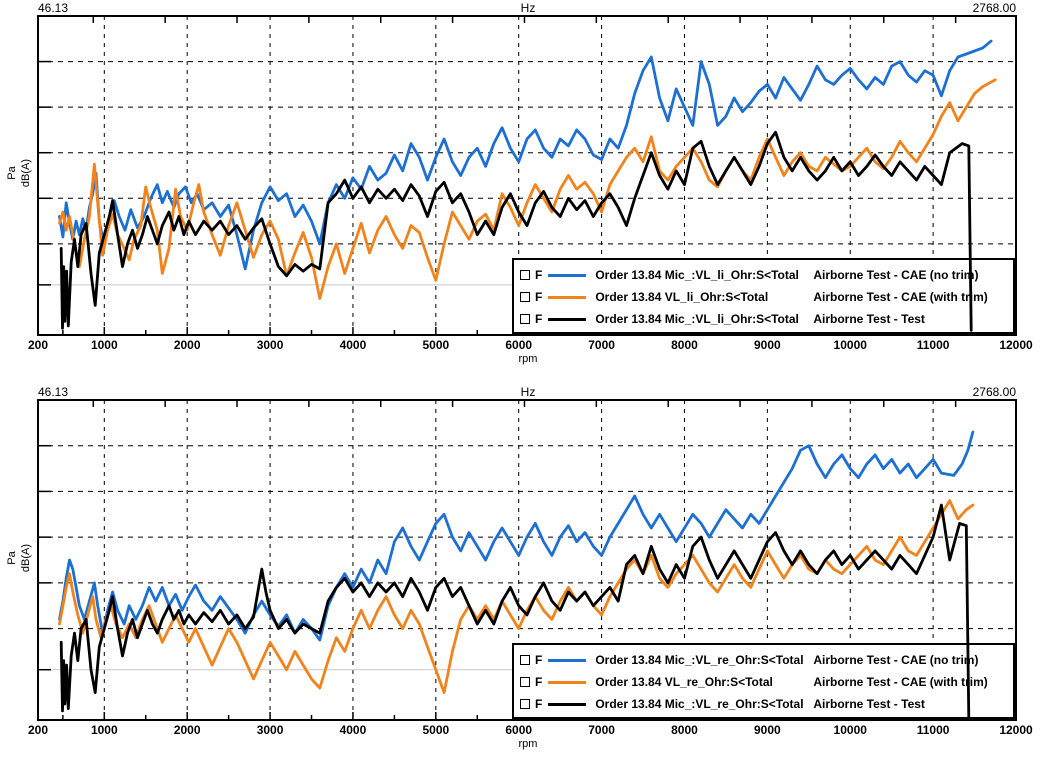  Describe the element at coordinates (684, 682) in the screenshot. I see `legend-series-name: Order 13.84 VL_re_Ohr:S<Total` at that location.